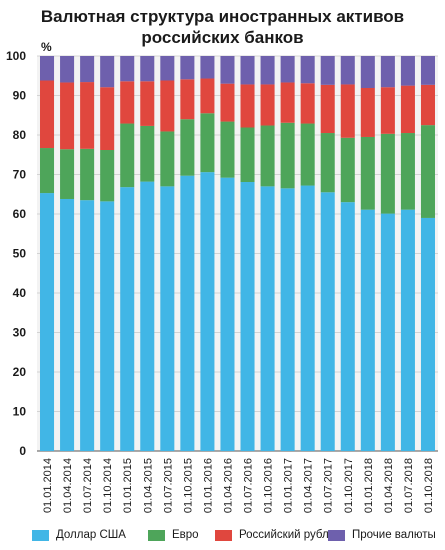 This screenshot has height=550, width=445. What do you see at coordinates (429, 485) in the screenshot?
I see `x-tick-label: 01.10.2018` at bounding box center [429, 485].